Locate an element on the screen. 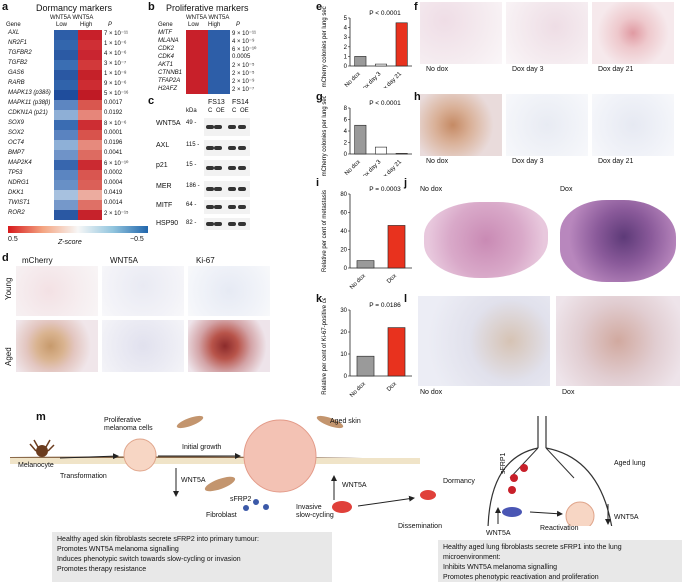 The width and height of the screenshot is (685, 583). panel-label-e: e is located at coordinates (319, 7).